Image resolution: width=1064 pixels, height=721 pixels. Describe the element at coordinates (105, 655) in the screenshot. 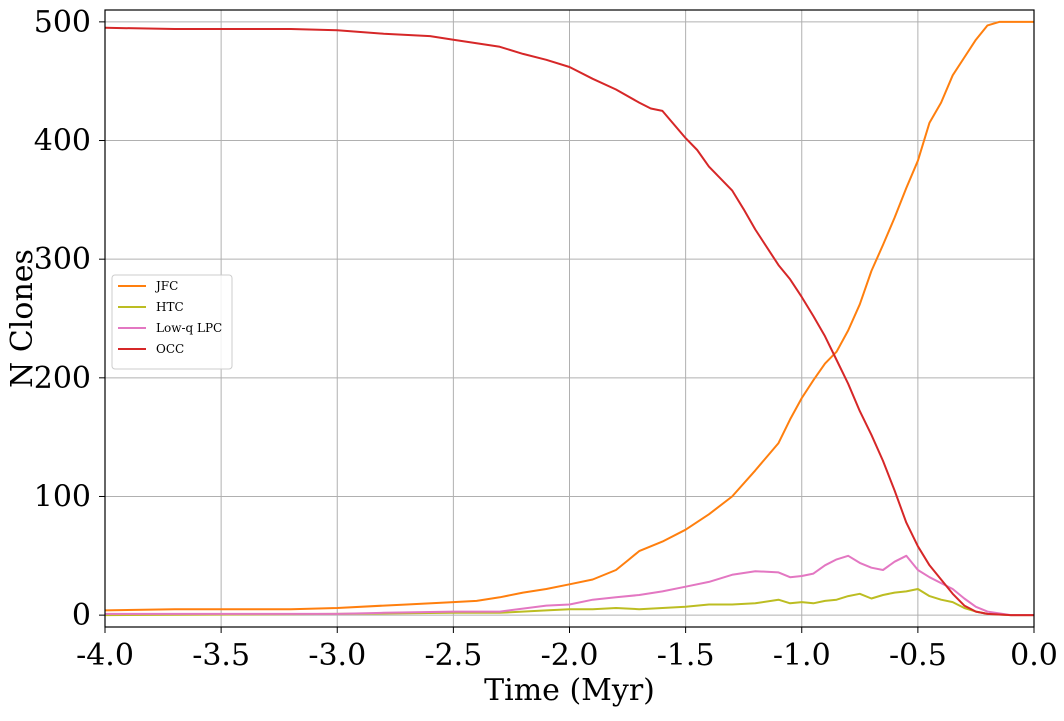

I see `x-tick-label: -4.0` at that location.